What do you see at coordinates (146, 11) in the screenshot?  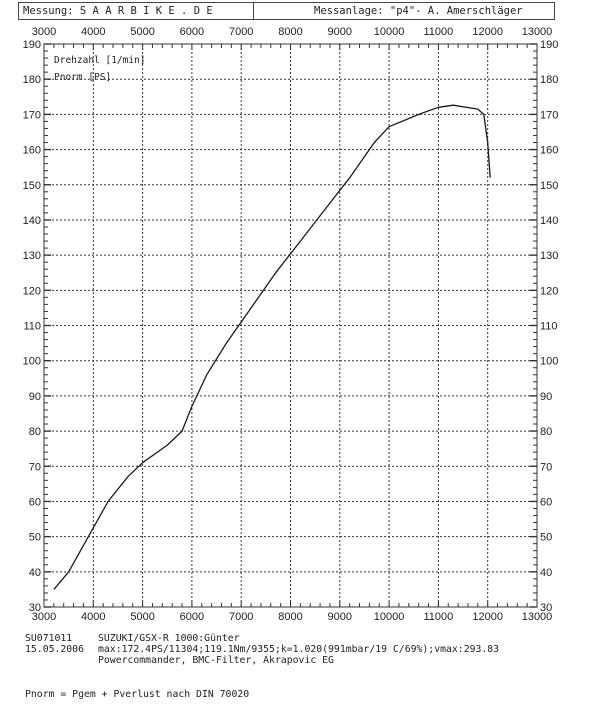 I see `measurement-value: S A A R B I K E . D E` at bounding box center [146, 11].